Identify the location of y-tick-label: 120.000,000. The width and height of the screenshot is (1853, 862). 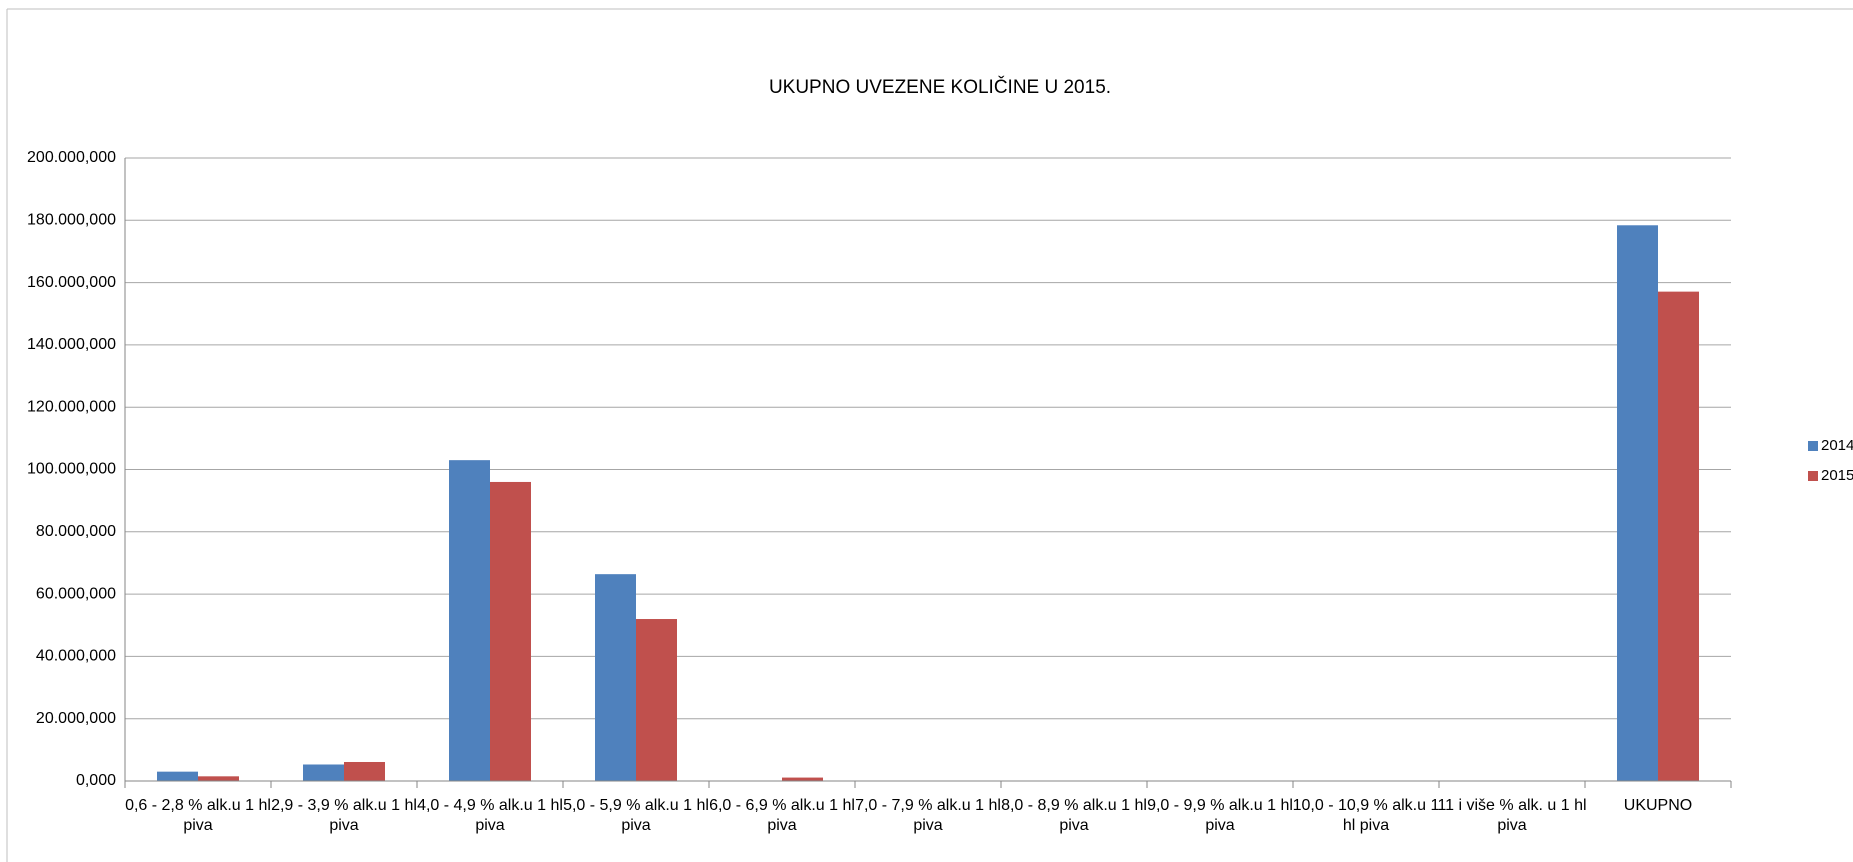
(71, 406).